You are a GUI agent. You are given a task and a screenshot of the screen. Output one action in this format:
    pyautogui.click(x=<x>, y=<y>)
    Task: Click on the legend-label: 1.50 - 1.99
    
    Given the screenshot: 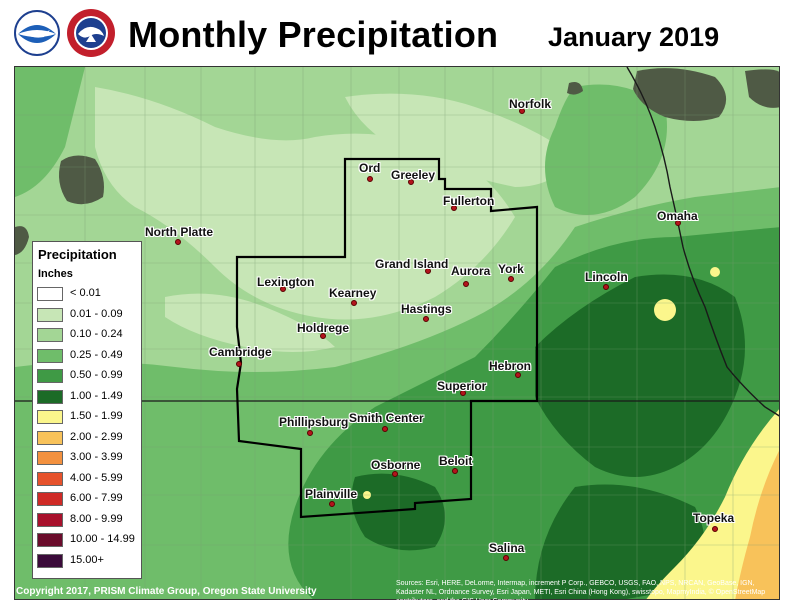 What is the action you would take?
    pyautogui.click(x=96, y=416)
    